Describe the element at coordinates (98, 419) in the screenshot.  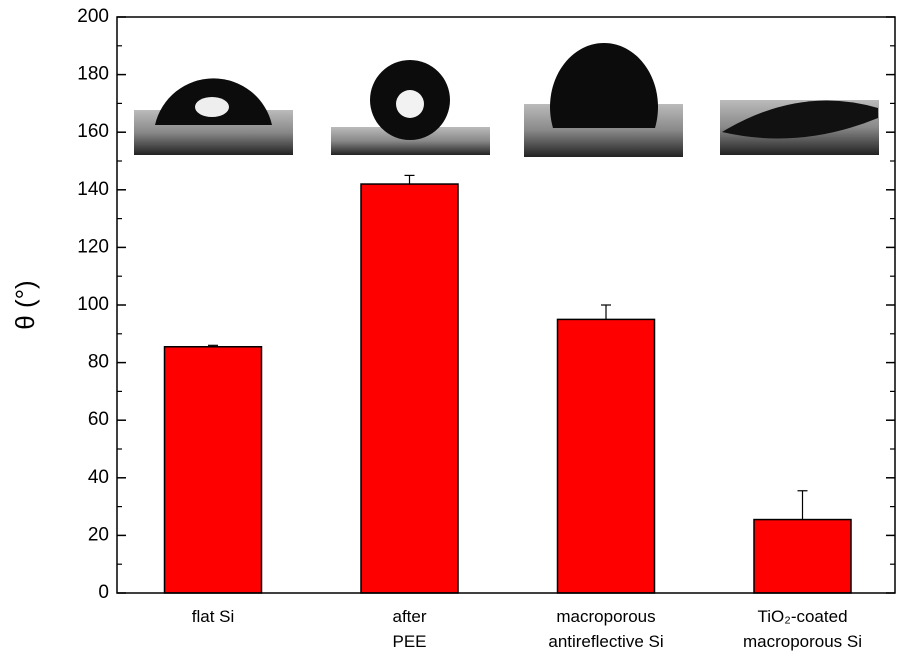
I see `y-tick-label: 60` at that location.